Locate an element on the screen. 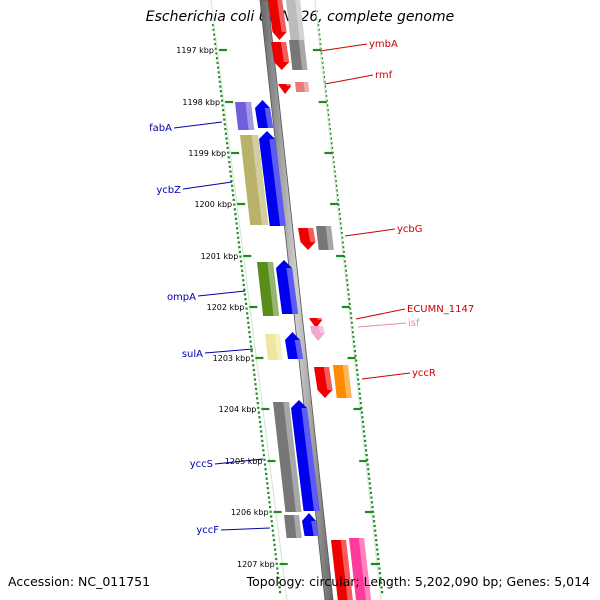 This screenshot has height=600, width=600. genome-backbone is located at coordinates (296, 300).